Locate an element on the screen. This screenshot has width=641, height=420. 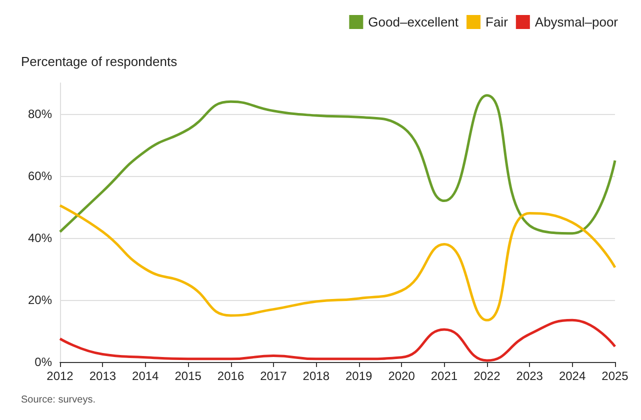
x-tick-label: 2021 is located at coordinates (444, 376).